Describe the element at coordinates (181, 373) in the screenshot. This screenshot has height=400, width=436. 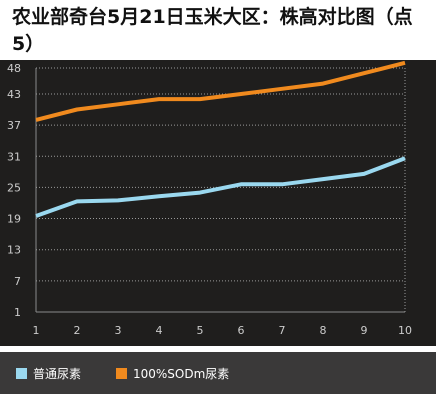
I see `legend-label-series-2: 100%SODm尿素` at that location.